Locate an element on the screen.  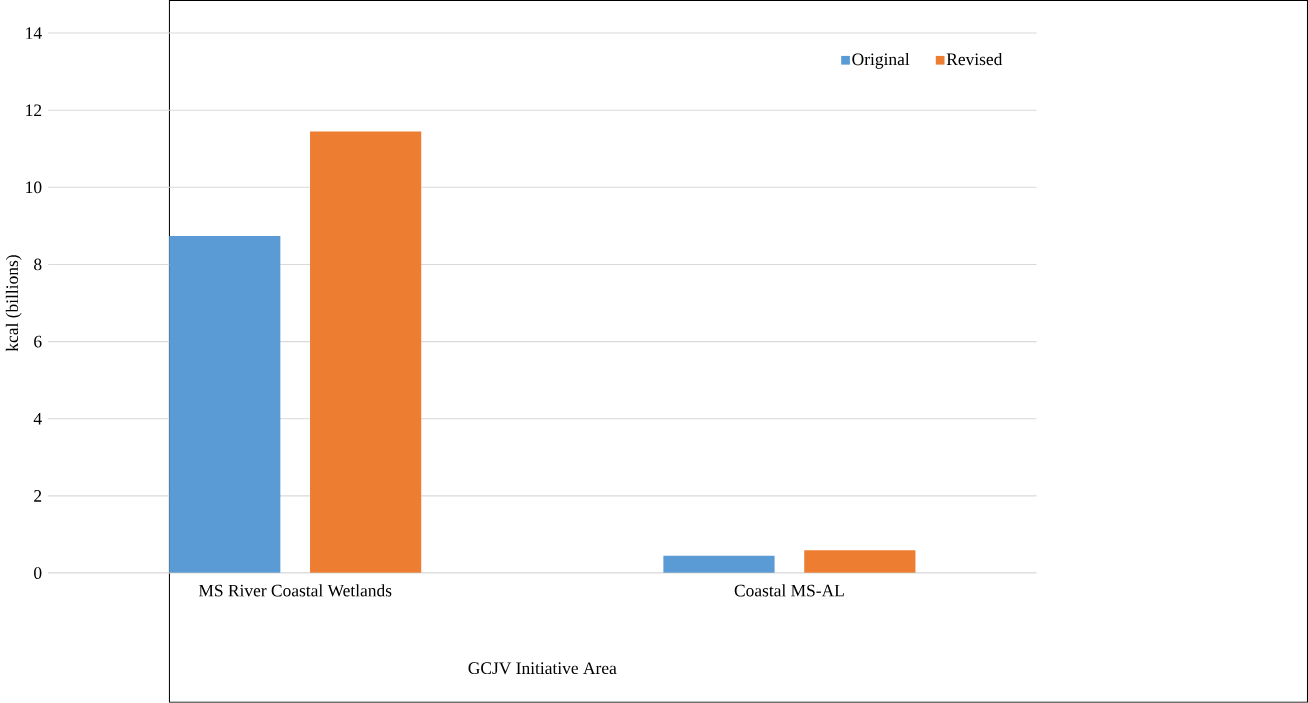
y-tick-label: 4 is located at coordinates (37, 419).